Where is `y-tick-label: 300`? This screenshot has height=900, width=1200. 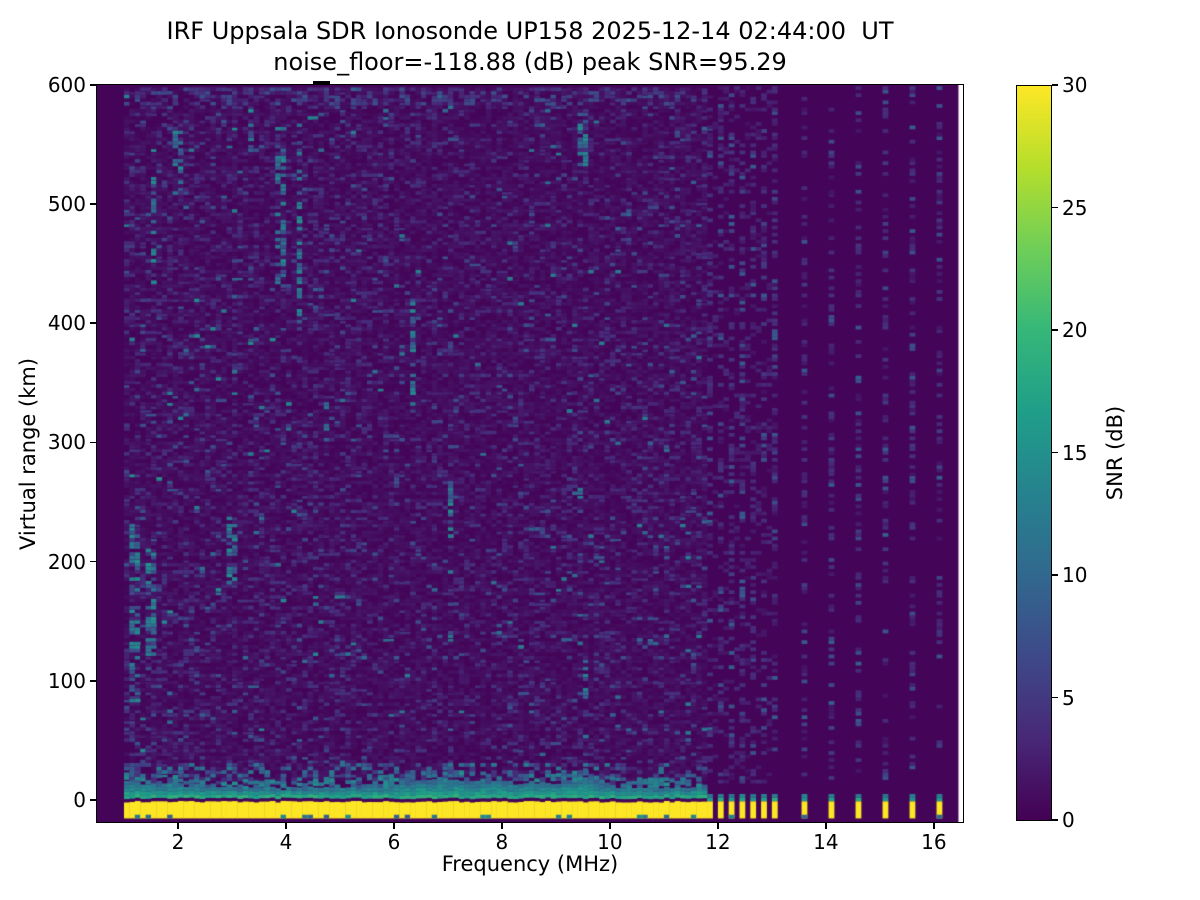 y-tick-label: 300 is located at coordinates (66, 442).